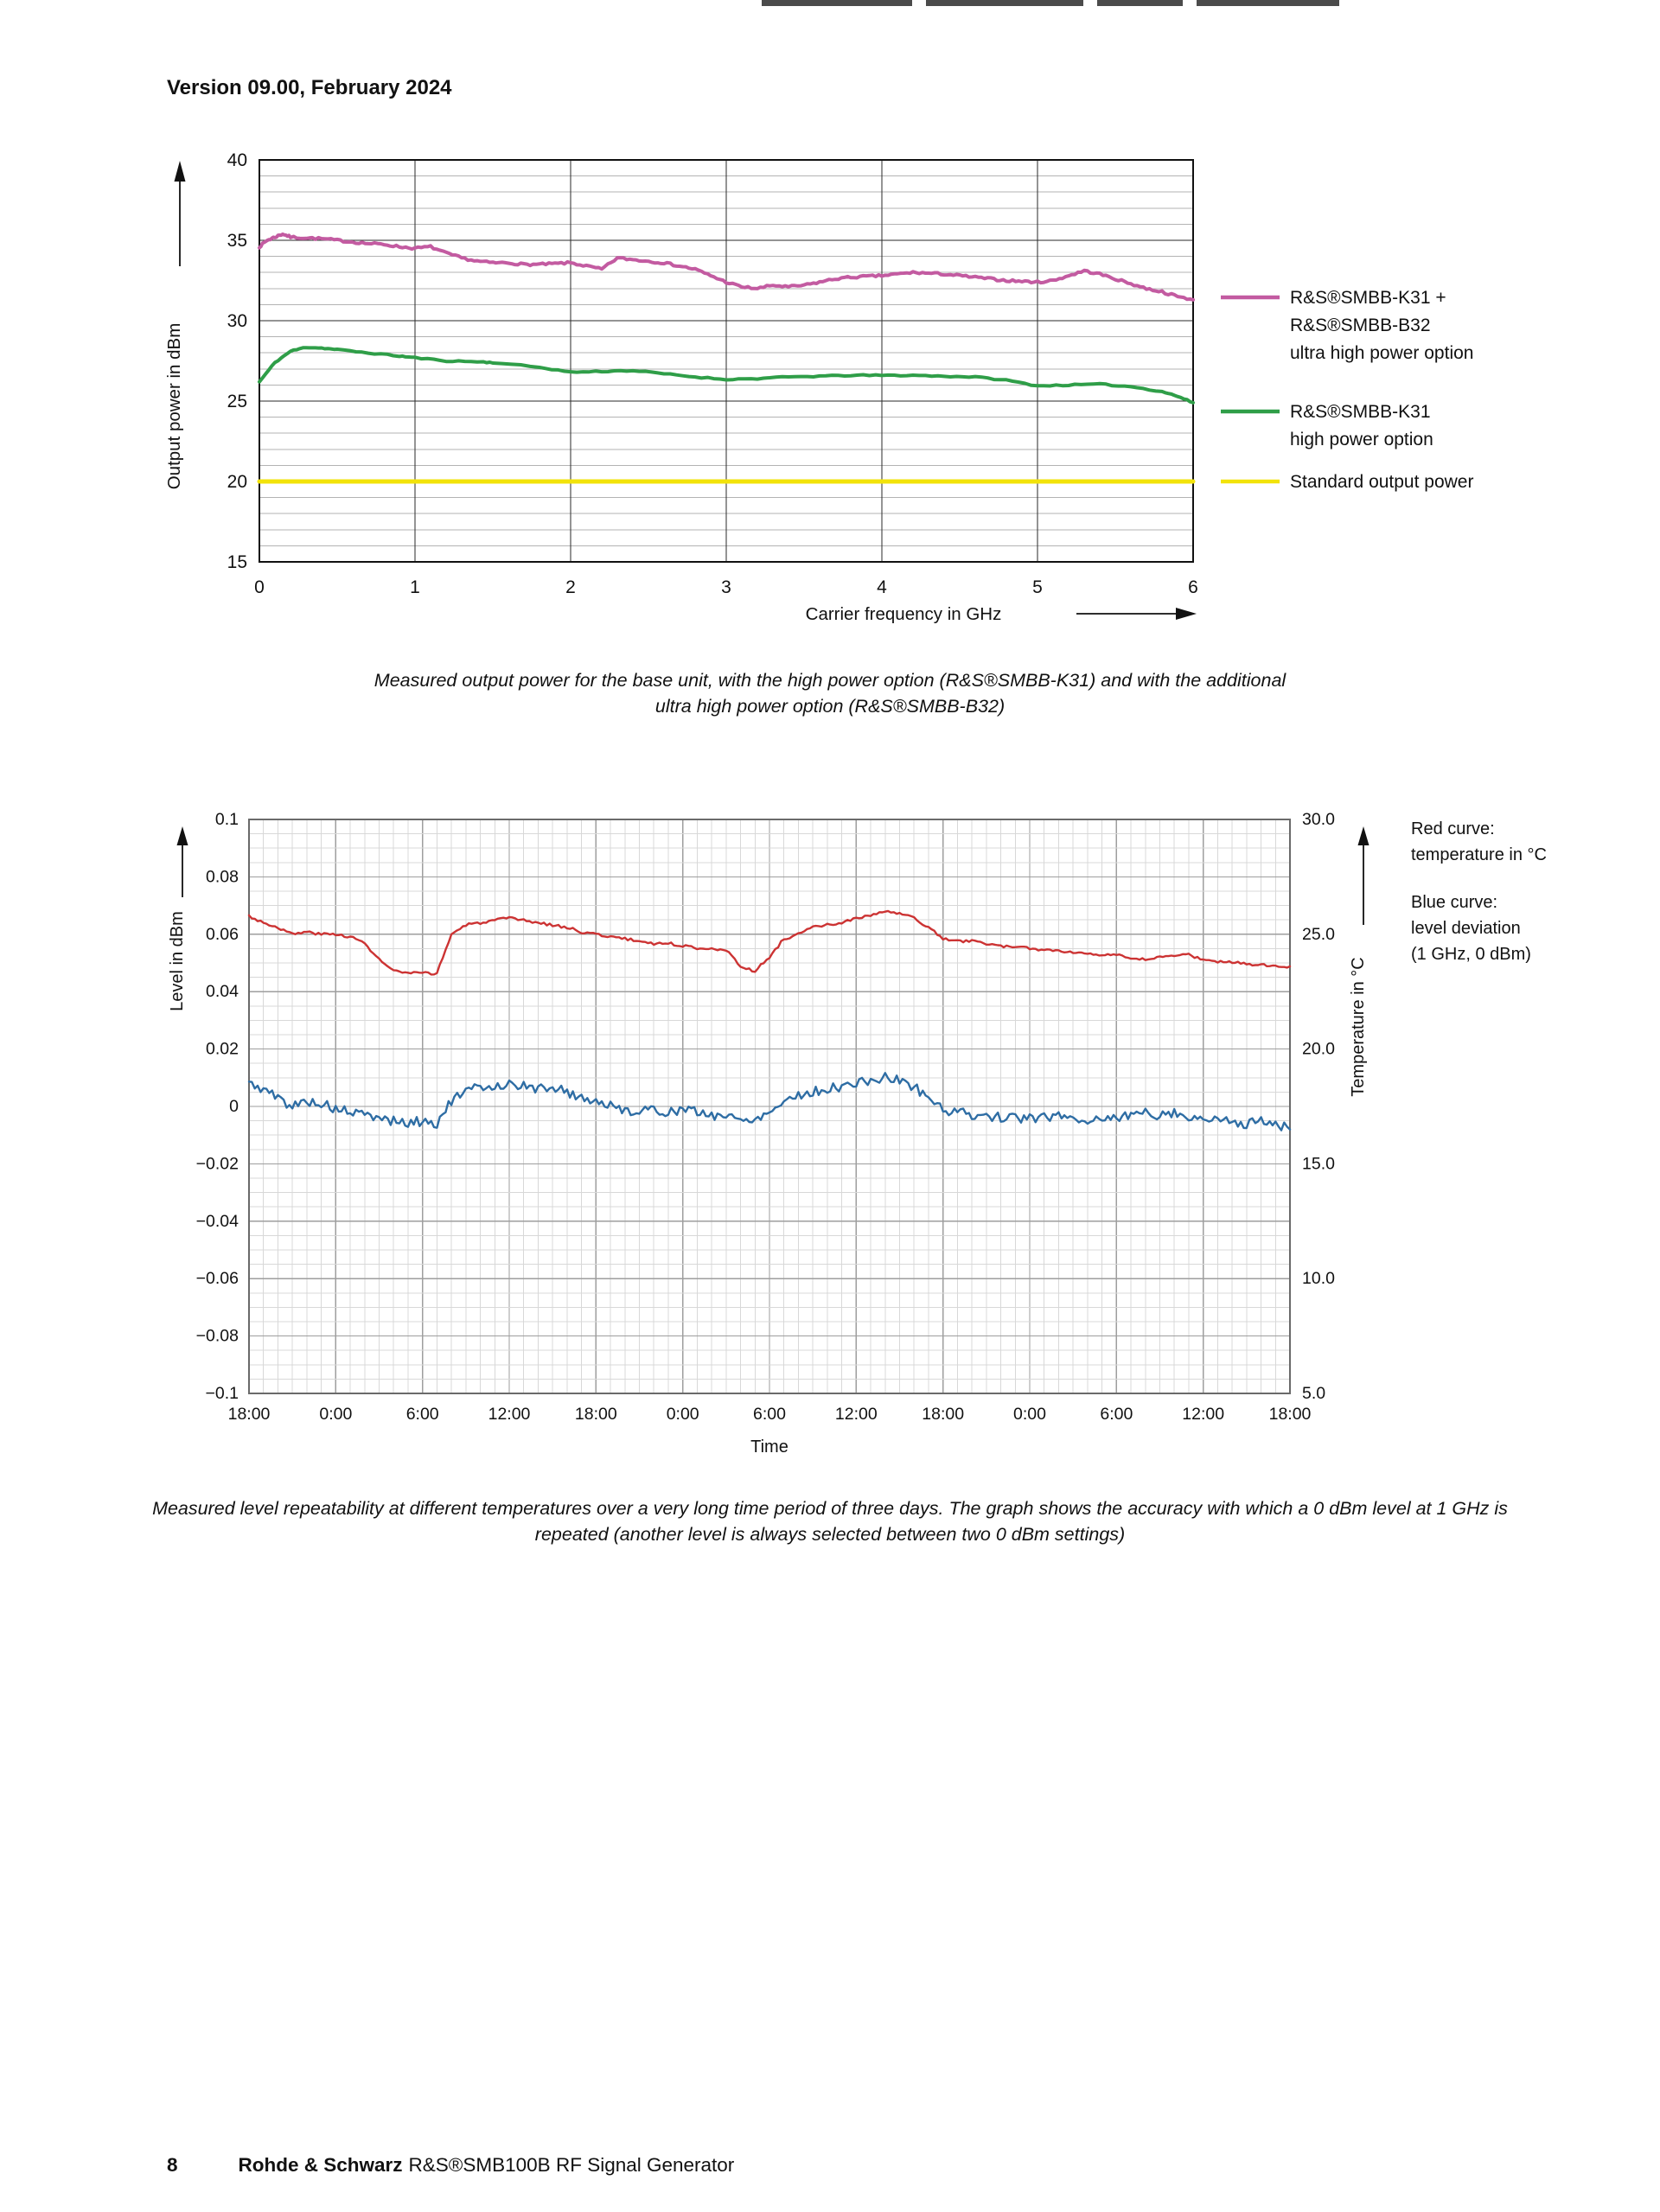 The height and width of the screenshot is (2212, 1660). What do you see at coordinates (1453, 828) in the screenshot?
I see `legend-label: Red curve:` at bounding box center [1453, 828].